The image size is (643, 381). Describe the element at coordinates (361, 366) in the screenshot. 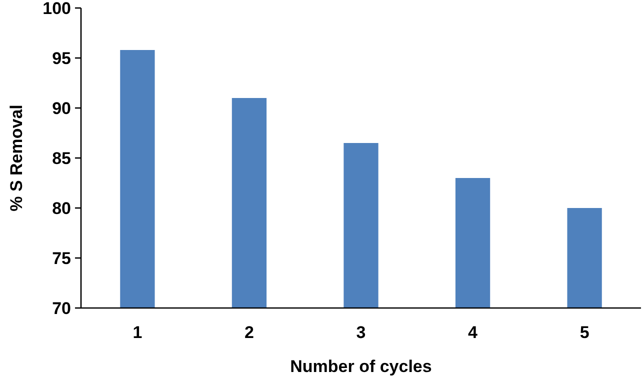

I see `x-axis-title: Number of cycles` at that location.